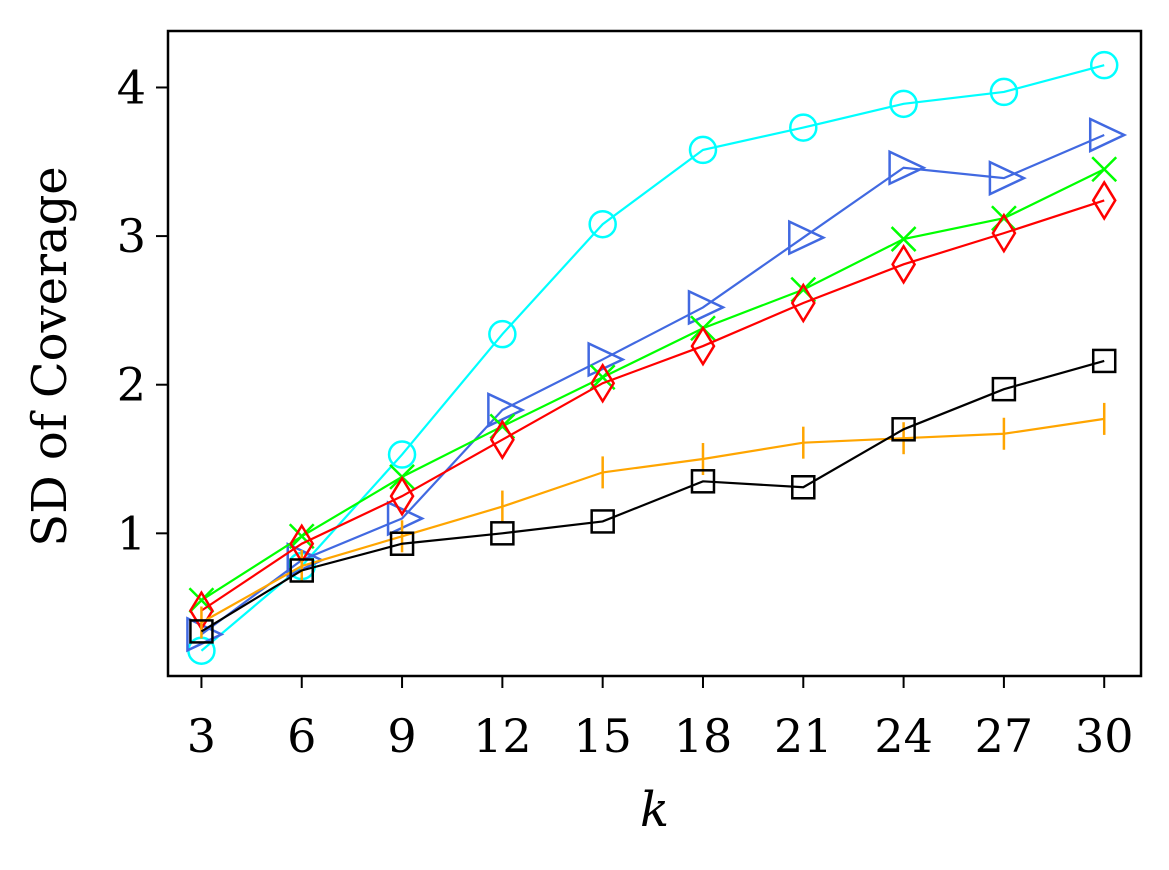 The width and height of the screenshot is (1169, 870). I want to click on y-tick-label: 2, so click(131, 385).